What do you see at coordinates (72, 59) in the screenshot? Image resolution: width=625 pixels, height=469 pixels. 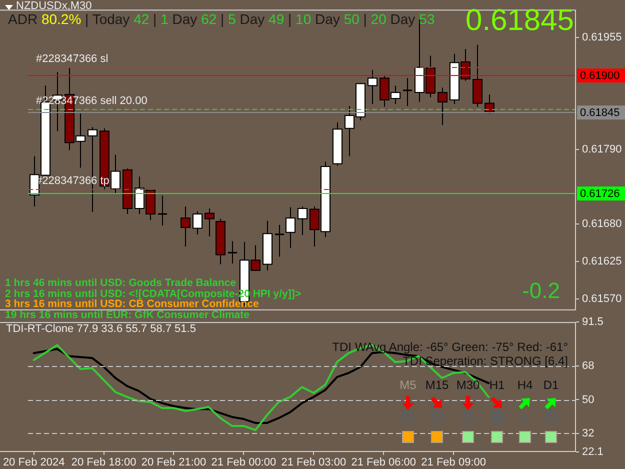 I see `ref-line-label: #228347366 sl` at bounding box center [72, 59].